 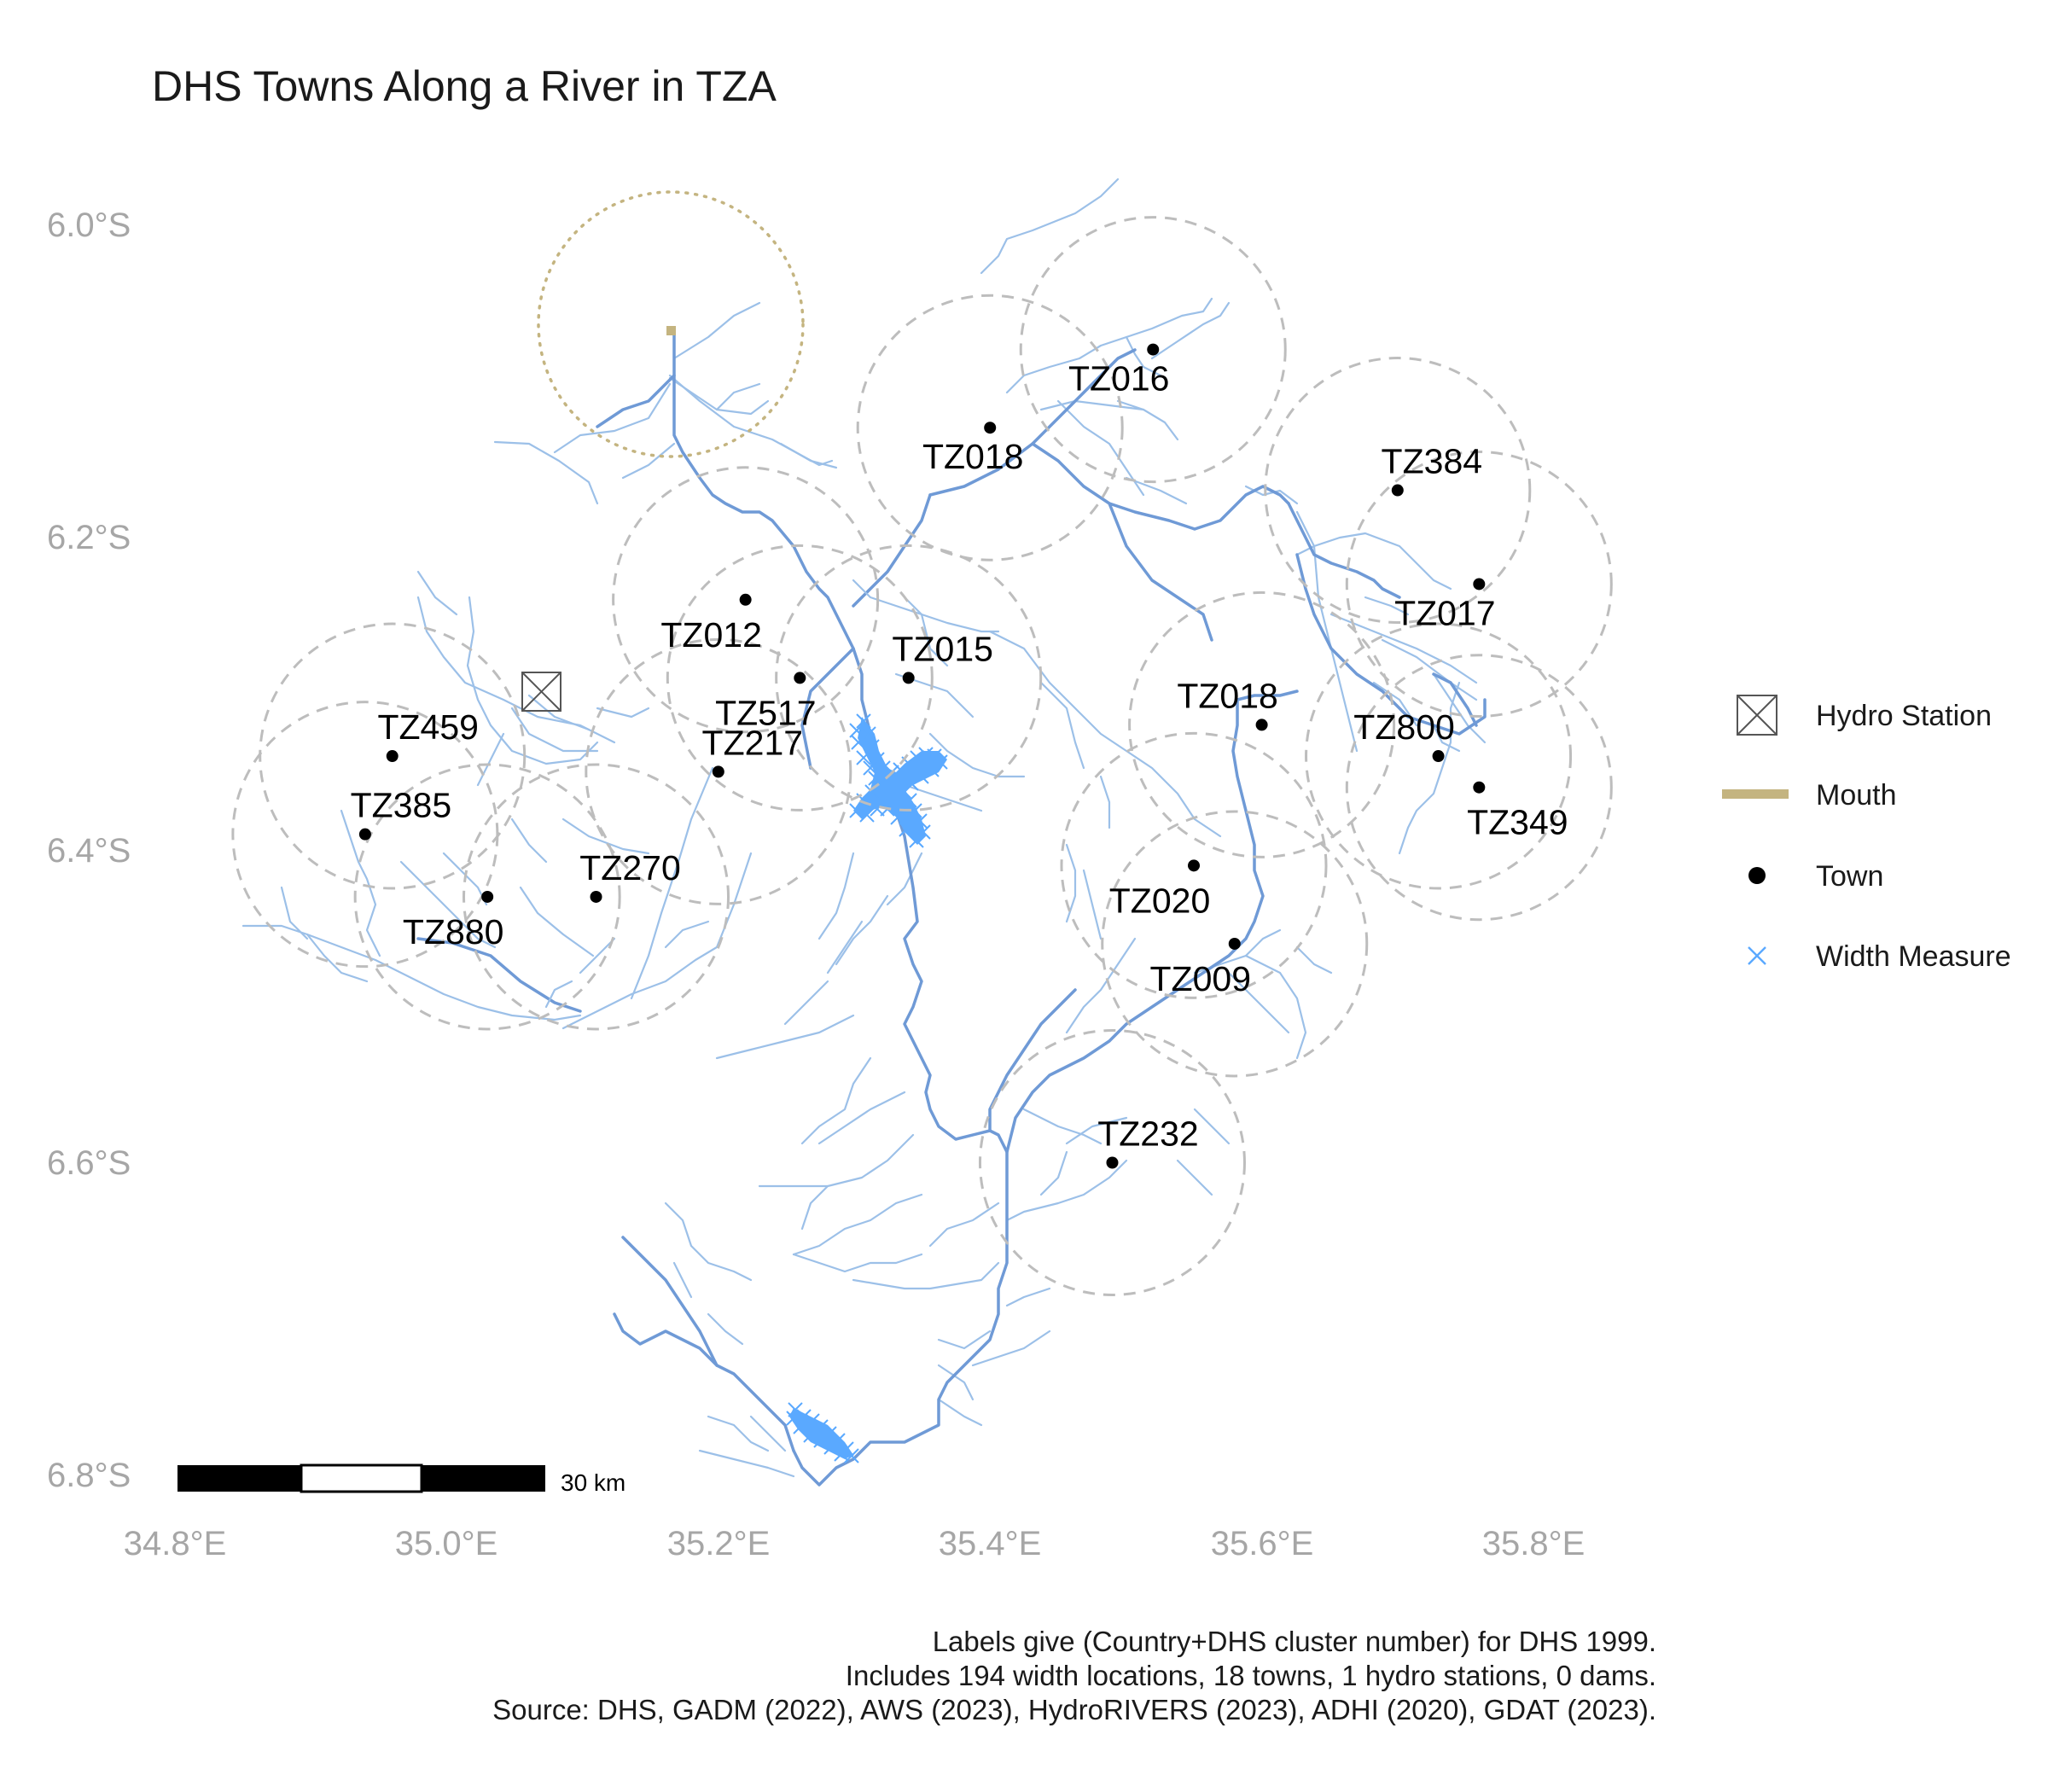 I want to click on town-label: TZ880, so click(x=454, y=932).